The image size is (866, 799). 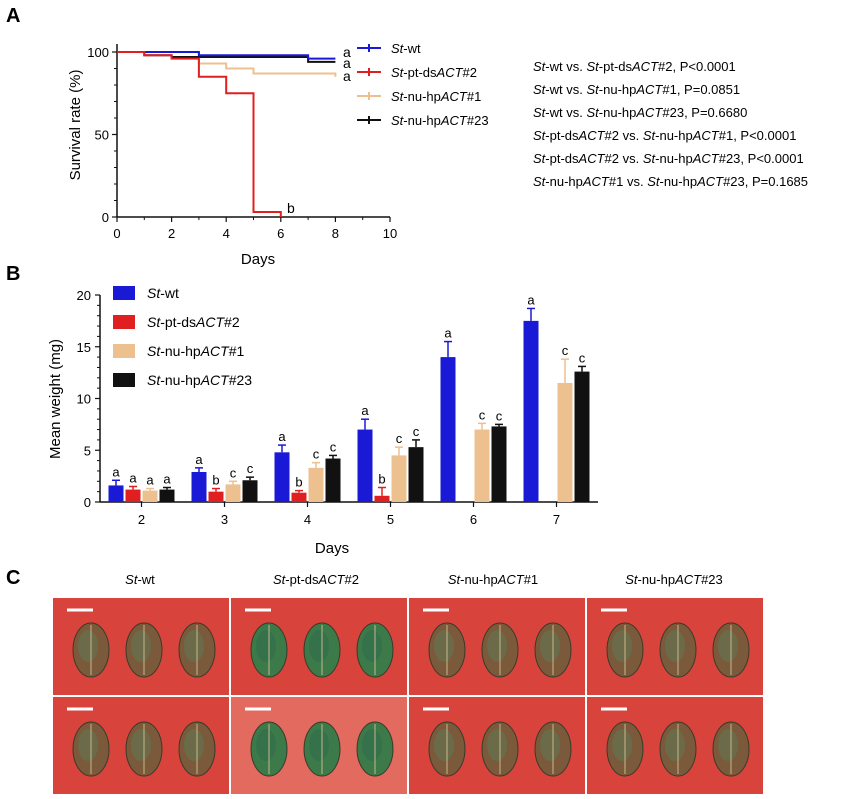 What do you see at coordinates (13, 578) in the screenshot?
I see `panel-label-c: C` at bounding box center [13, 578].